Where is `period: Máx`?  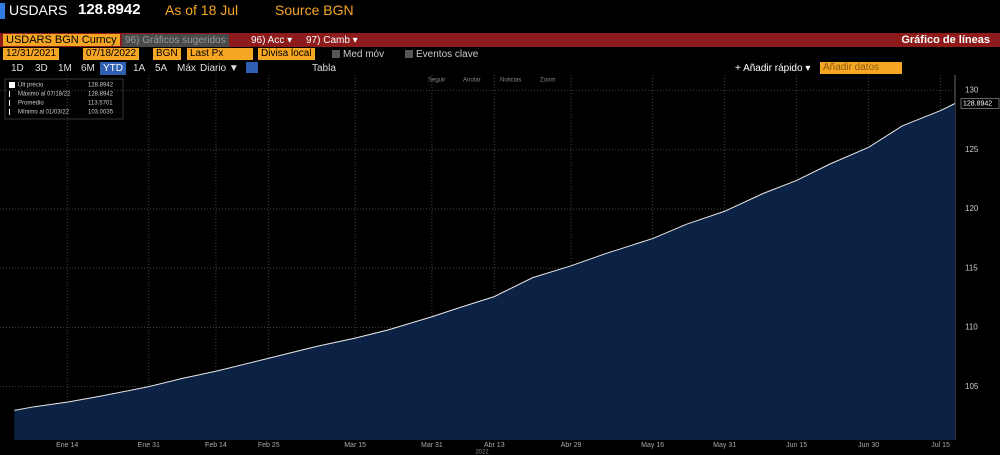 period: Máx is located at coordinates (186, 68).